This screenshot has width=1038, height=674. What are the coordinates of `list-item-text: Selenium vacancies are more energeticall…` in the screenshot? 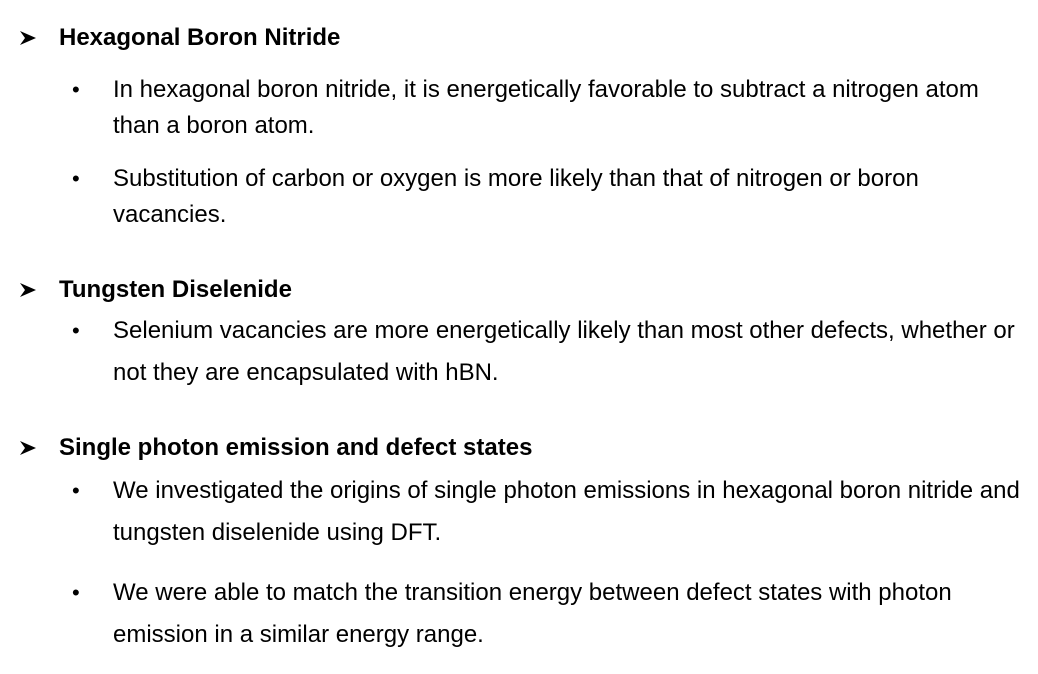 It's located at (564, 351).